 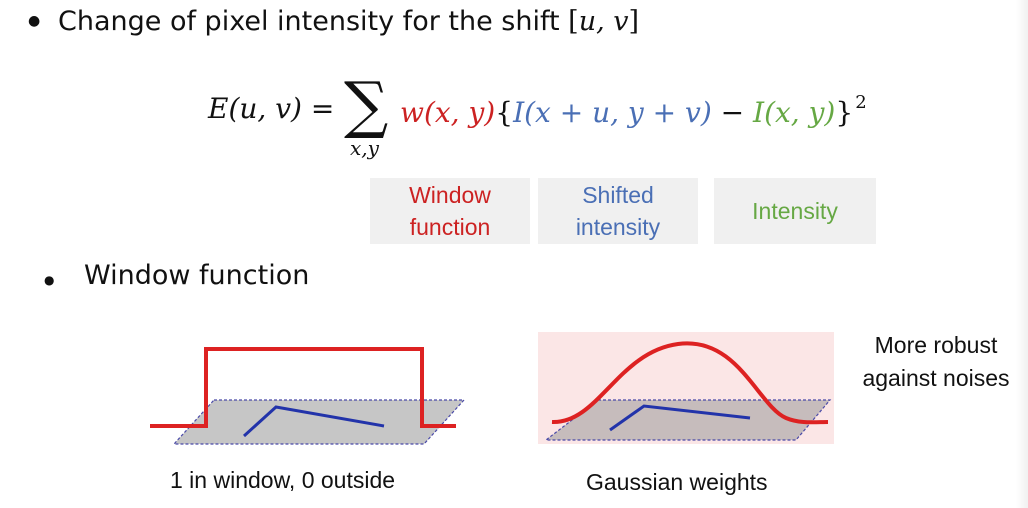 What do you see at coordinates (603, 21) in the screenshot?
I see `shift-variables: u, v` at bounding box center [603, 21].